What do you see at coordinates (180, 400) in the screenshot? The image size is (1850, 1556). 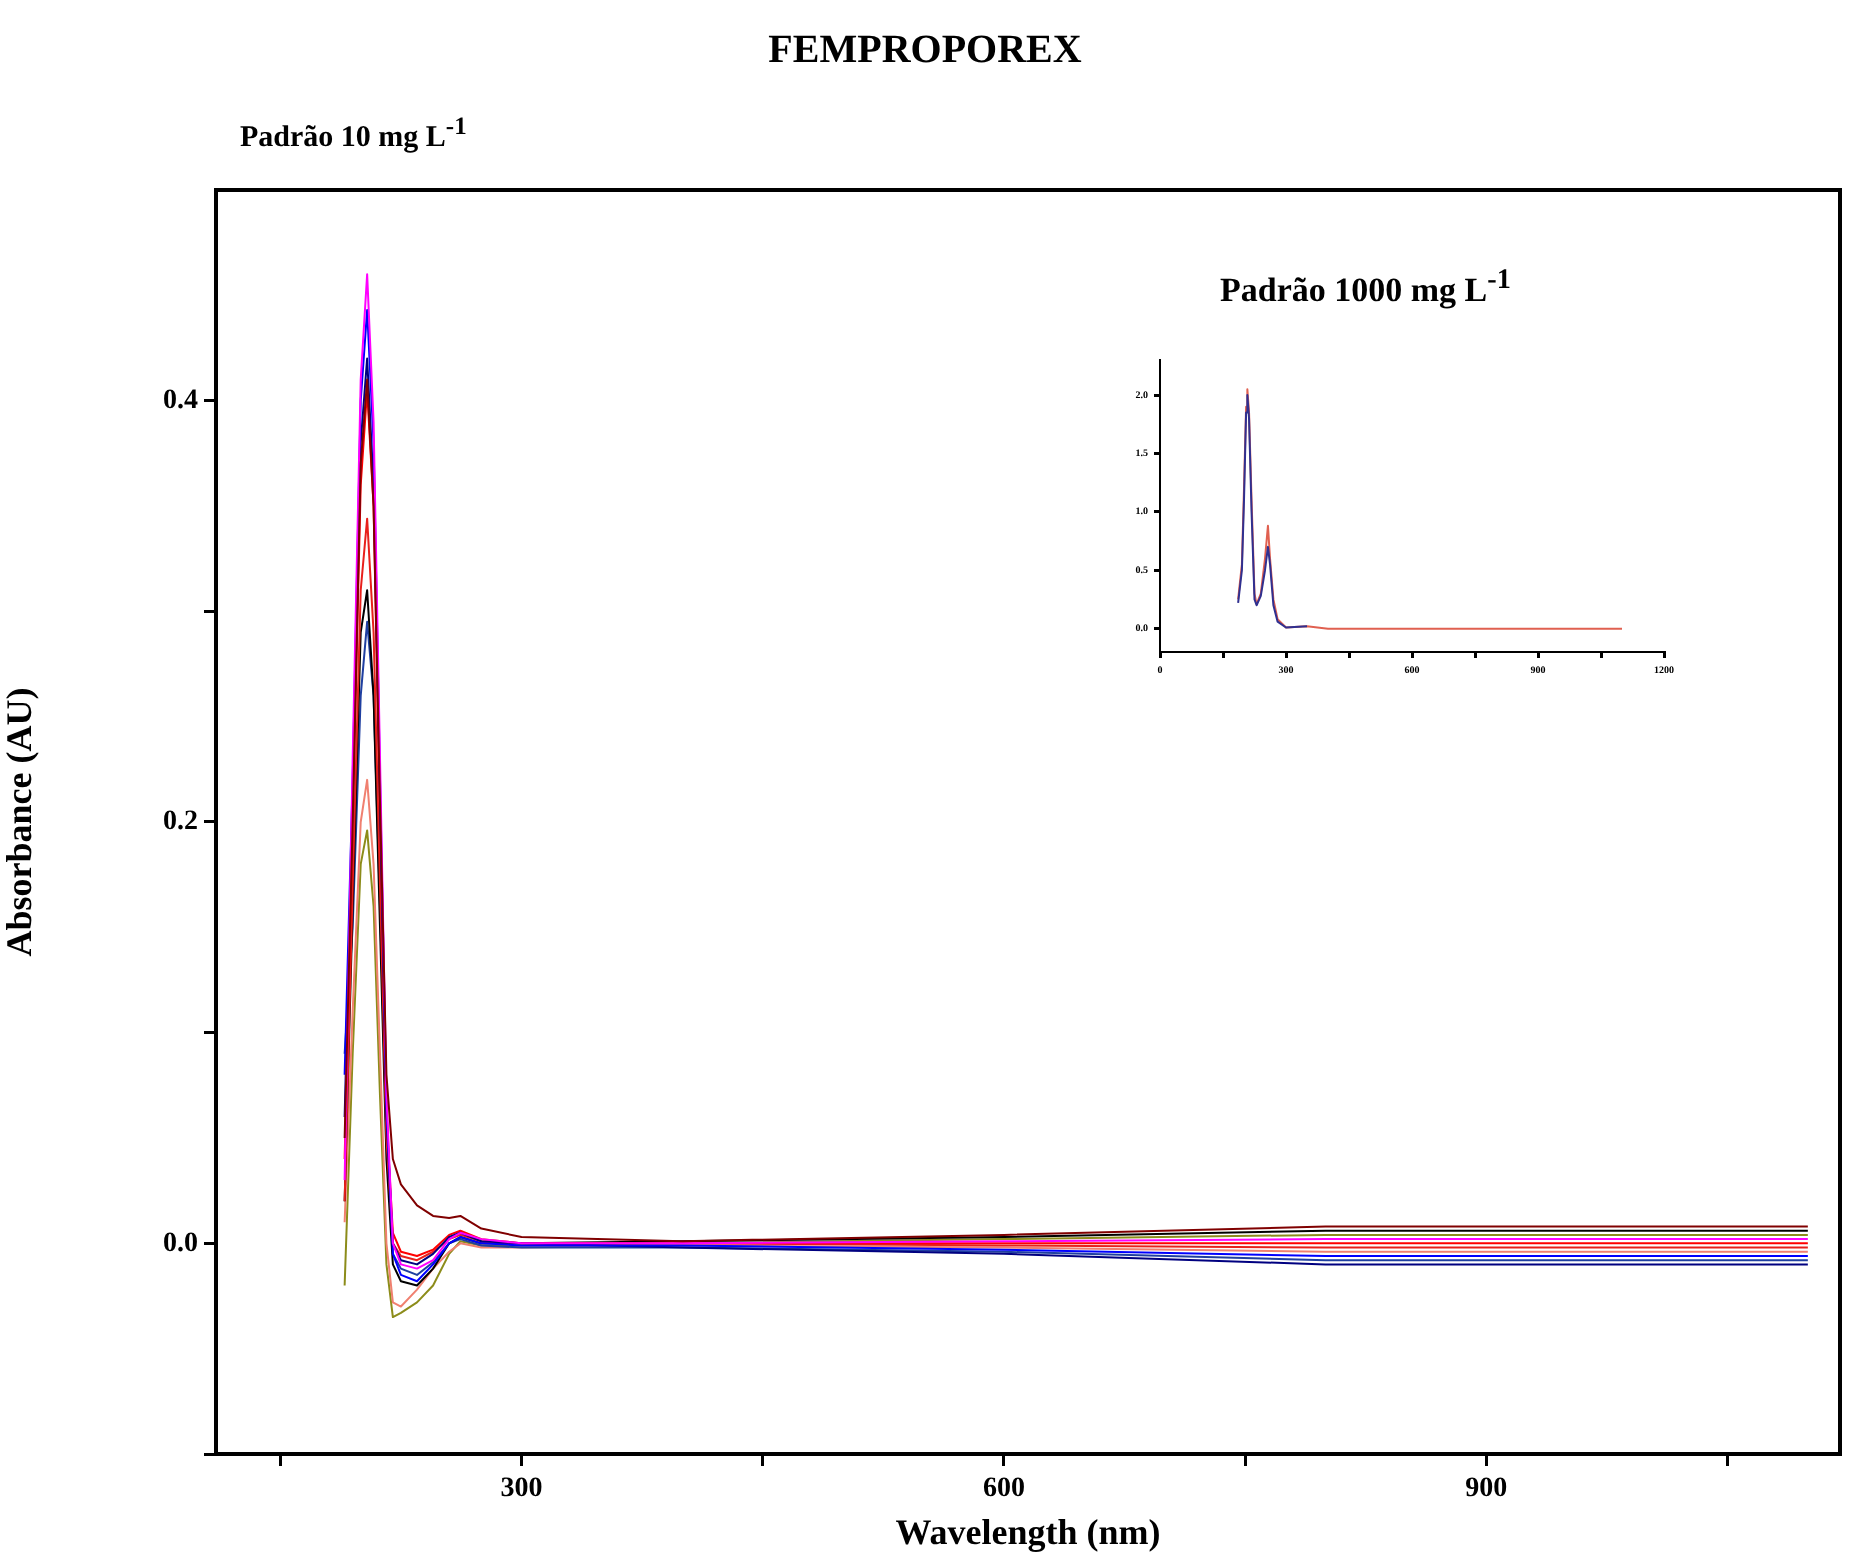 I see `y-tick-label: 0.4` at bounding box center [180, 400].